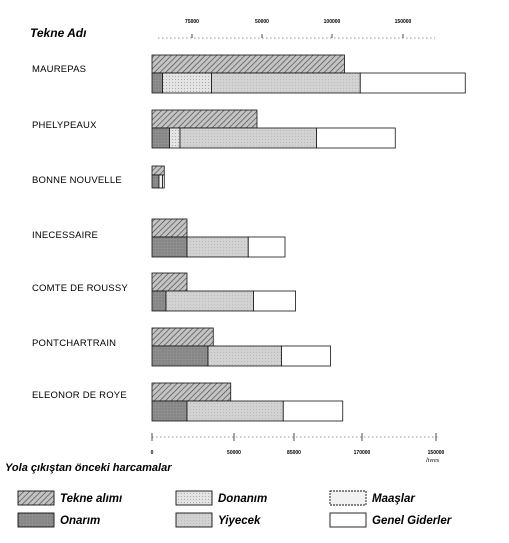 Image resolution: width=509 pixels, height=543 pixels. What do you see at coordinates (59, 69) in the screenshot?
I see `category-label: MAUREPAS` at bounding box center [59, 69].